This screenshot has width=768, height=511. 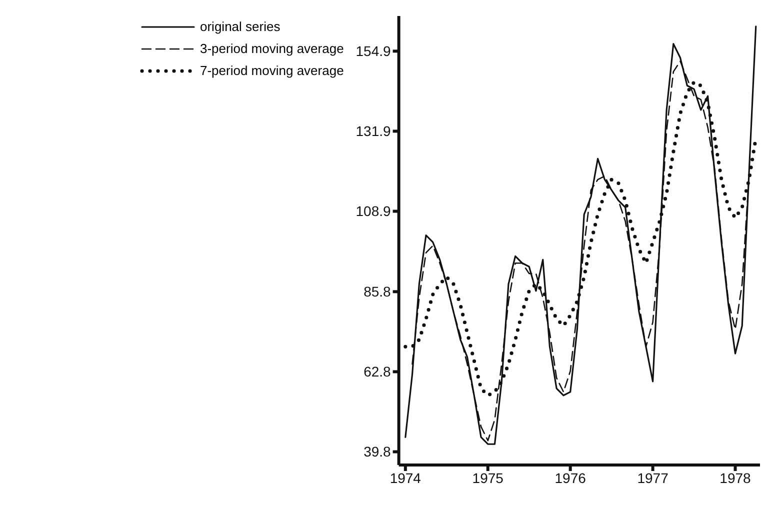 What do you see at coordinates (736, 478) in the screenshot?
I see `x-tick-label: 1978` at bounding box center [736, 478].